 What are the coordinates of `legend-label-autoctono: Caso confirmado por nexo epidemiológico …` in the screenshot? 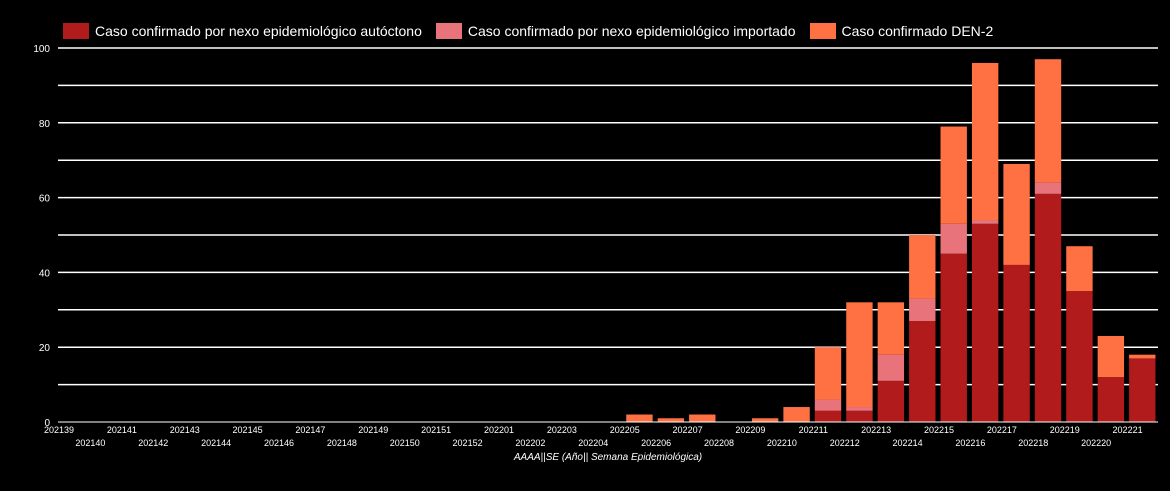 It's located at (258, 31).